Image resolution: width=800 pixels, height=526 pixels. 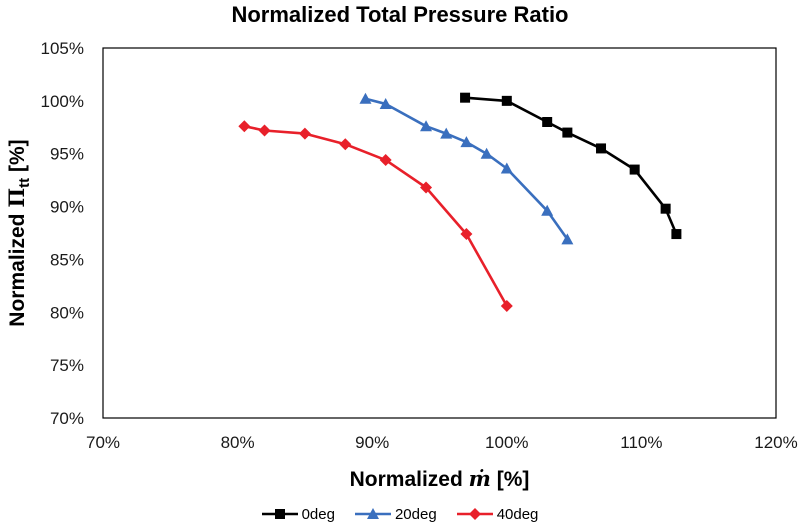 What do you see at coordinates (67, 418) in the screenshot?
I see `y-tick-label: 70%` at bounding box center [67, 418].